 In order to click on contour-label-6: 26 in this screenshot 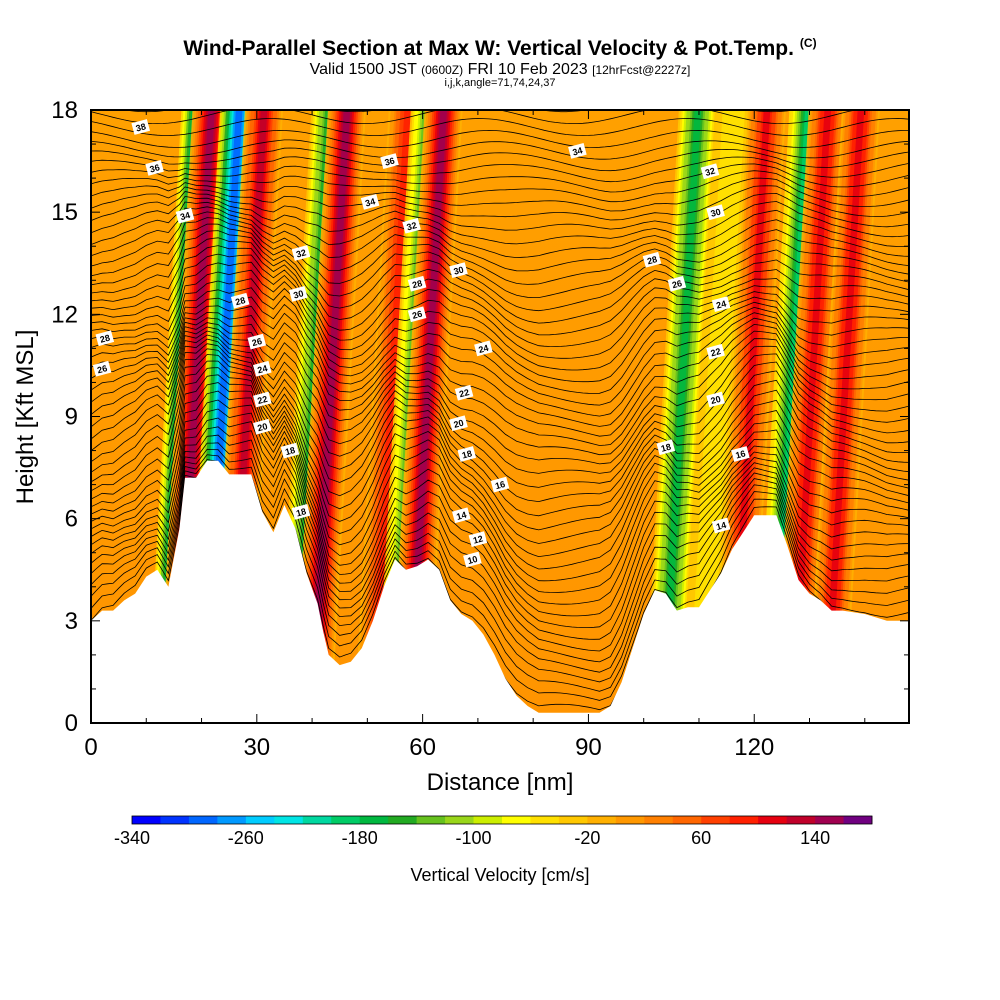, I will do `click(257, 341)`.